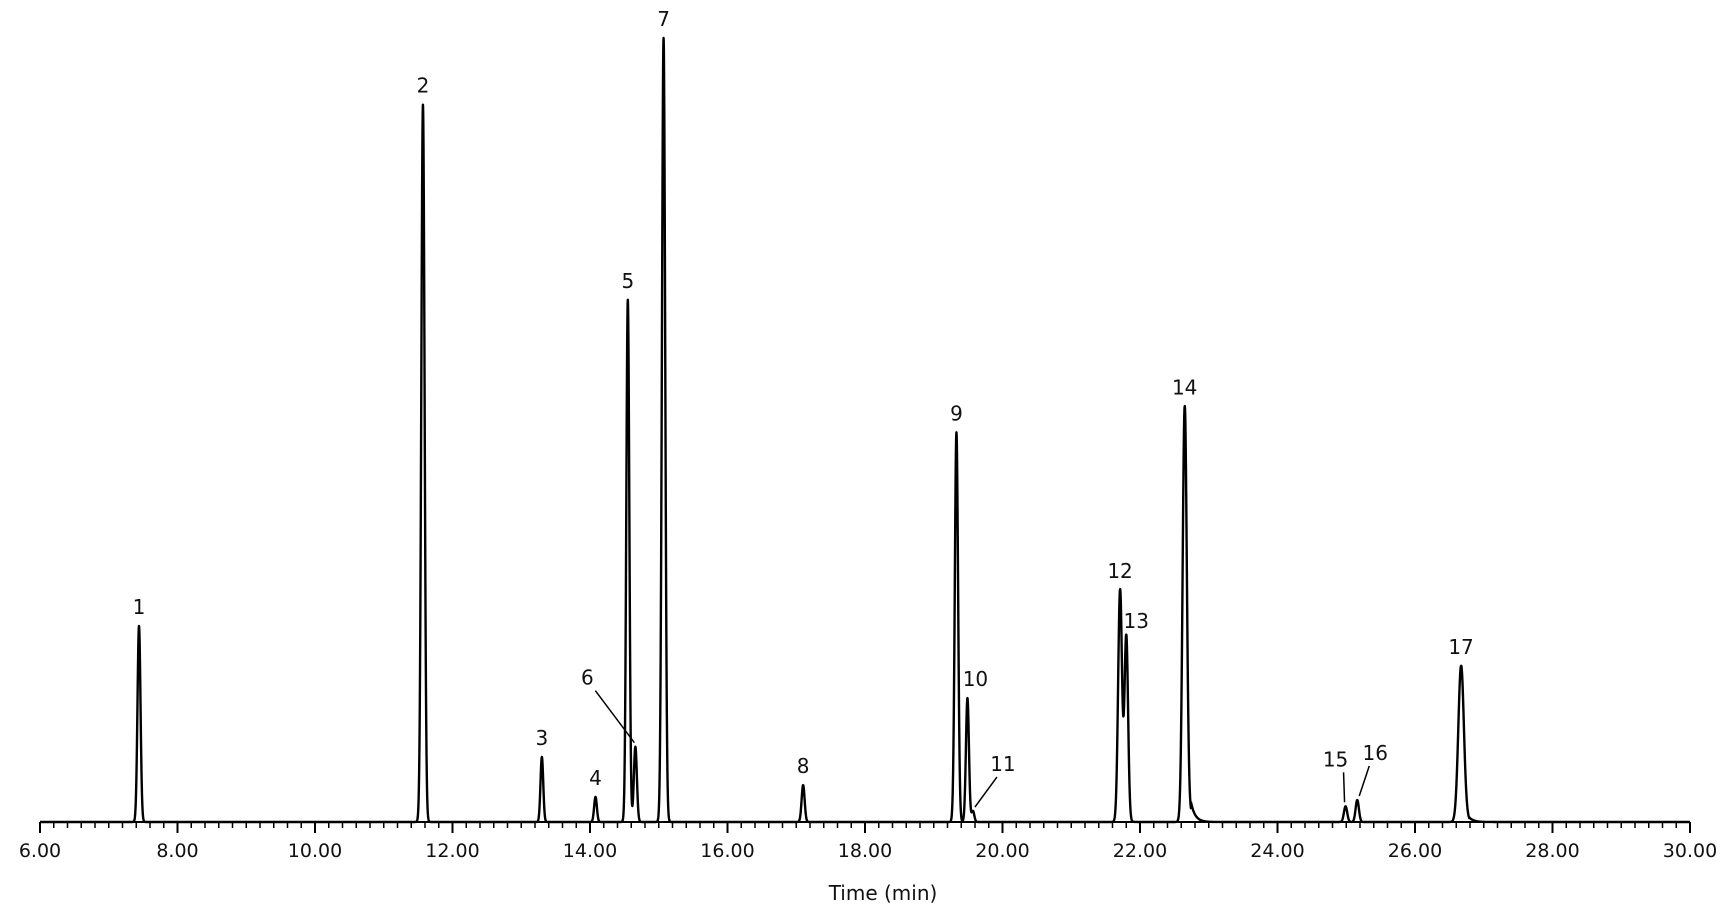 The width and height of the screenshot is (1736, 921). I want to click on x-tick-label: 30.00, so click(1690, 851).